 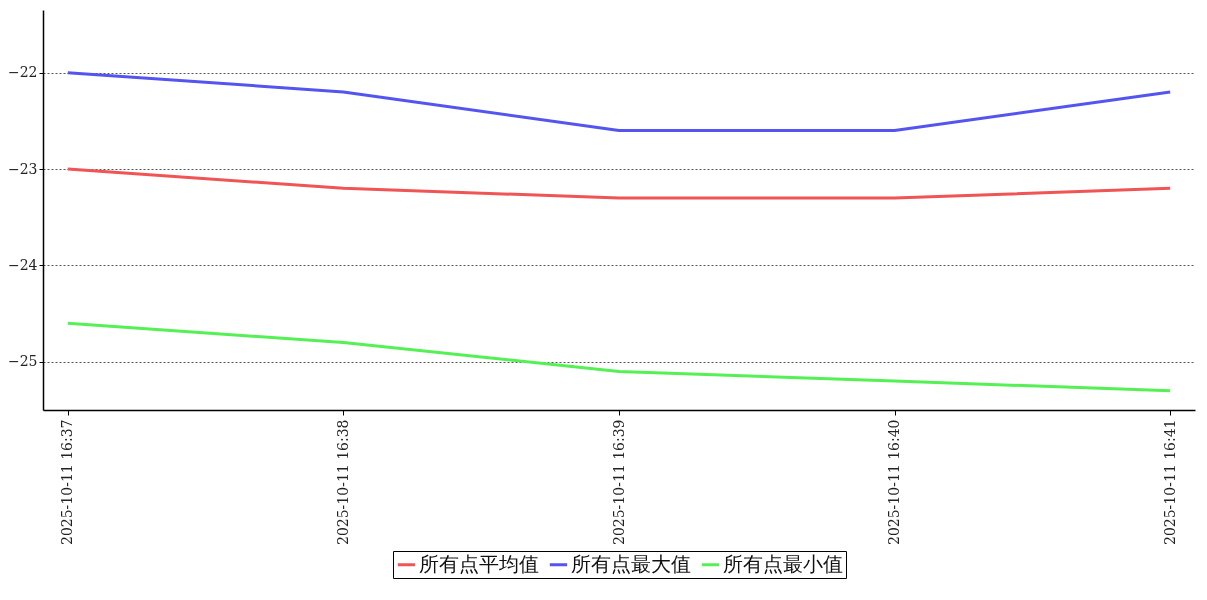 What do you see at coordinates (67, 482) in the screenshot?
I see `x-tick-label: 2025-10-11 16:37` at bounding box center [67, 482].